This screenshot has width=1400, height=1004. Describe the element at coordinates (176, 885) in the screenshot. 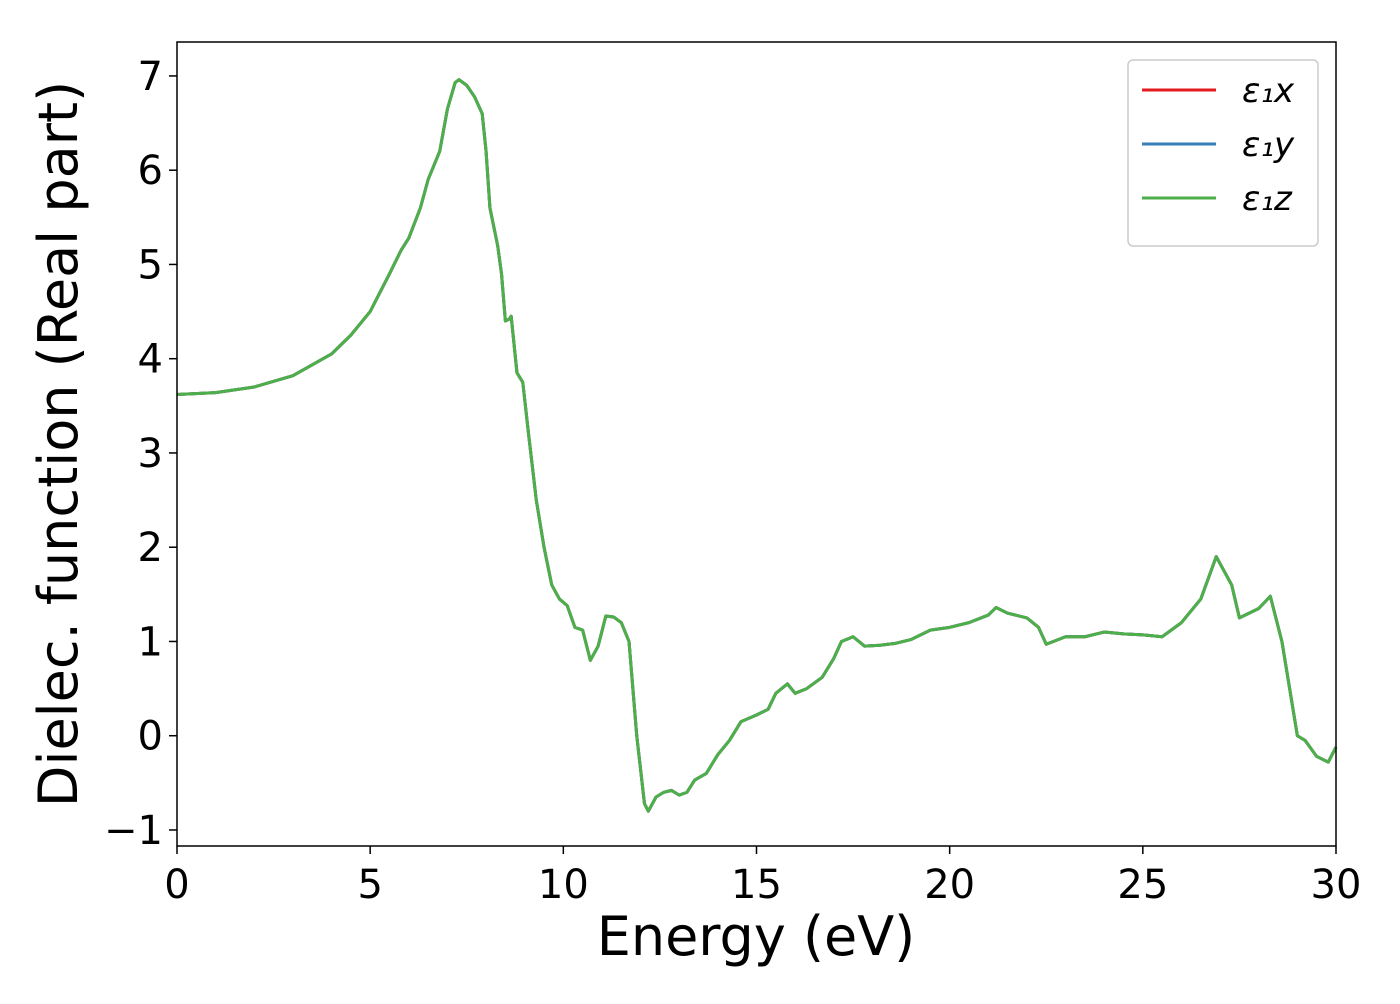

I see `x-tick-label: 0` at that location.